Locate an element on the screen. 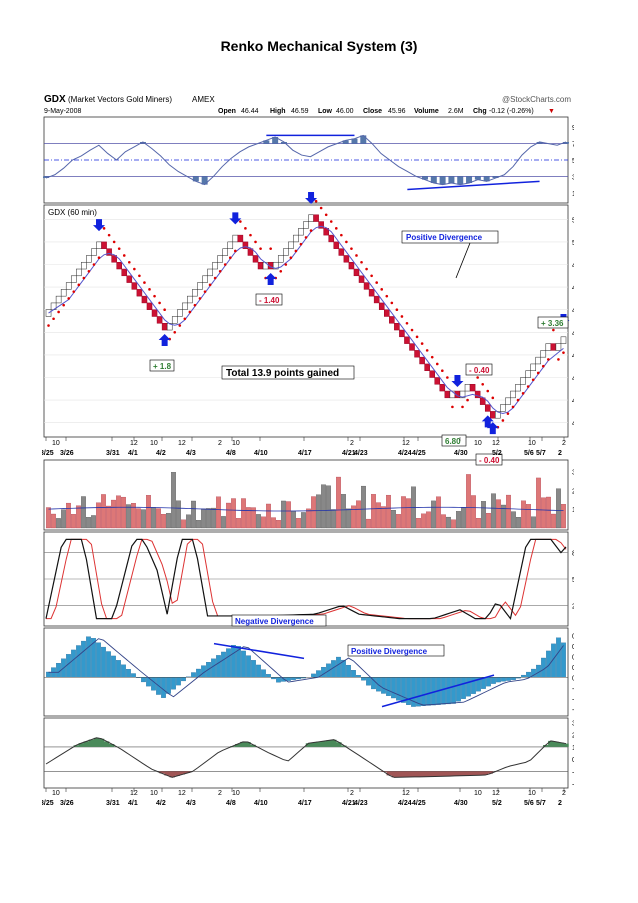  price-tick-label: 50 is located at coordinates (573, 243).